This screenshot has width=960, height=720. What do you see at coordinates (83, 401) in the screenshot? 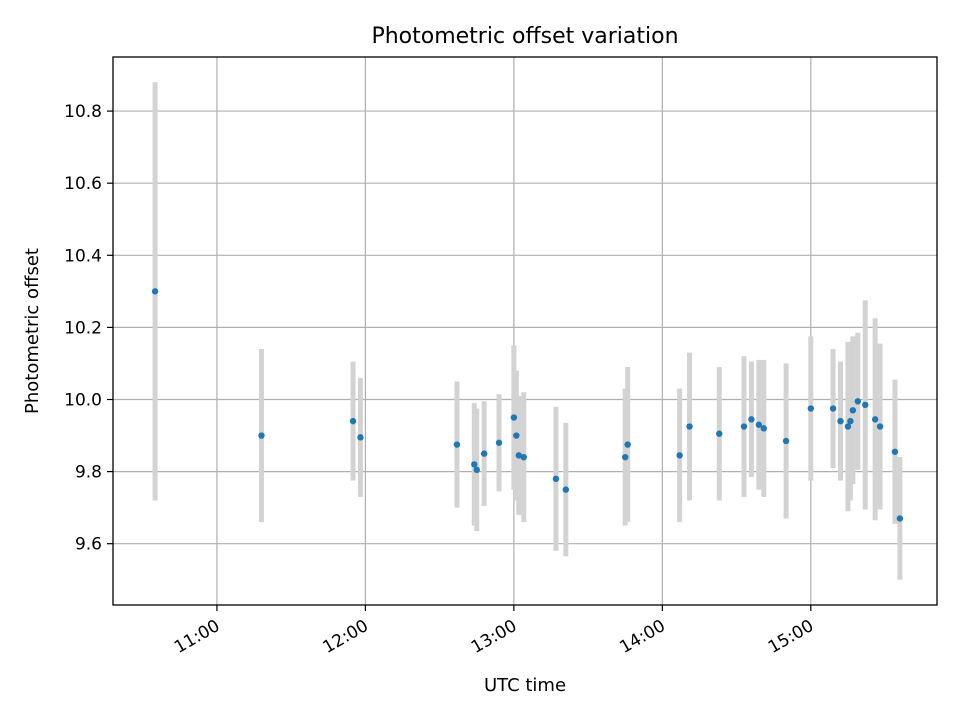
I see `y-tick-label: 10.0` at bounding box center [83, 401].